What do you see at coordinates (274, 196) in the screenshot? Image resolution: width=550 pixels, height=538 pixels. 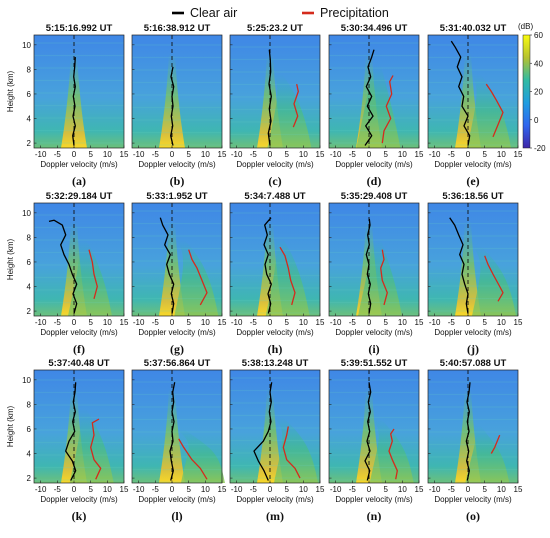 I see `panel-title: 5:34:7.488 UT` at bounding box center [274, 196].